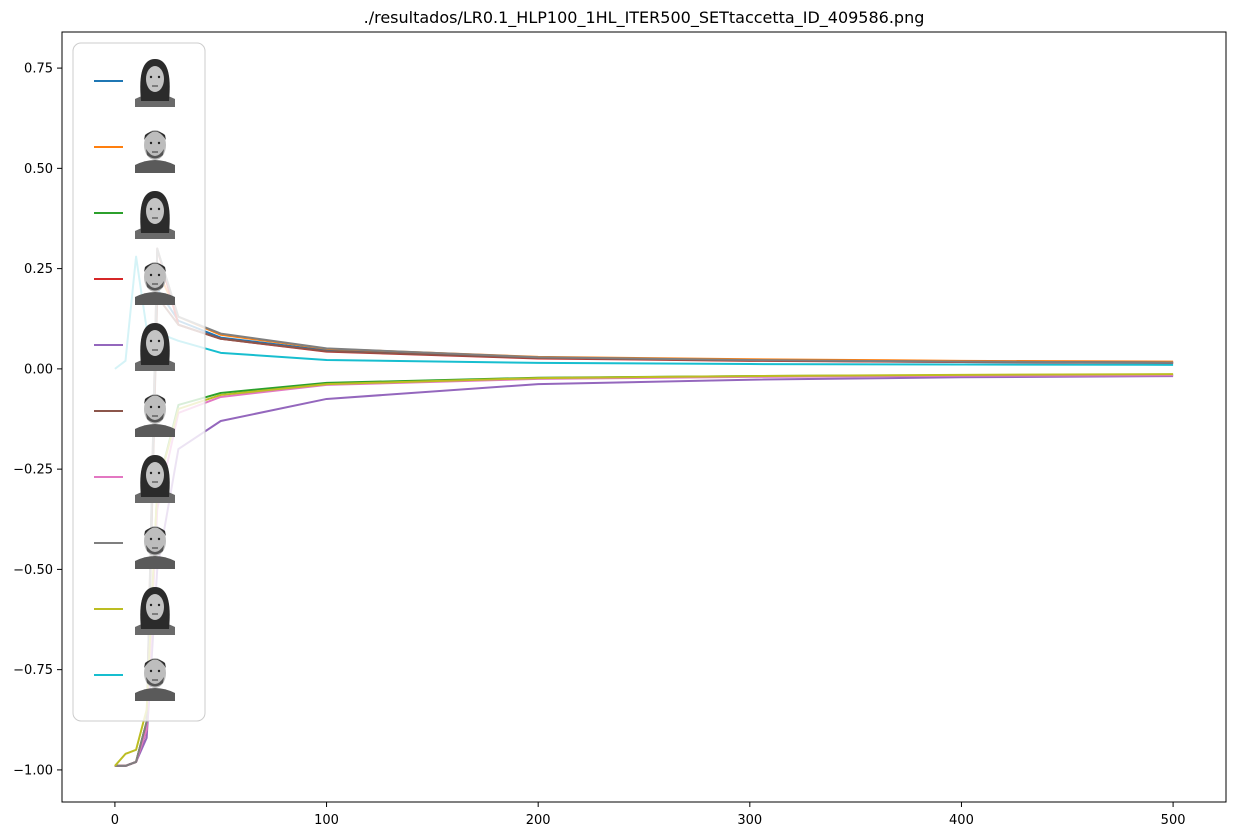 The image size is (1234, 836). What do you see at coordinates (38, 269) in the screenshot?
I see `y-tick-label: 0.25` at bounding box center [38, 269].